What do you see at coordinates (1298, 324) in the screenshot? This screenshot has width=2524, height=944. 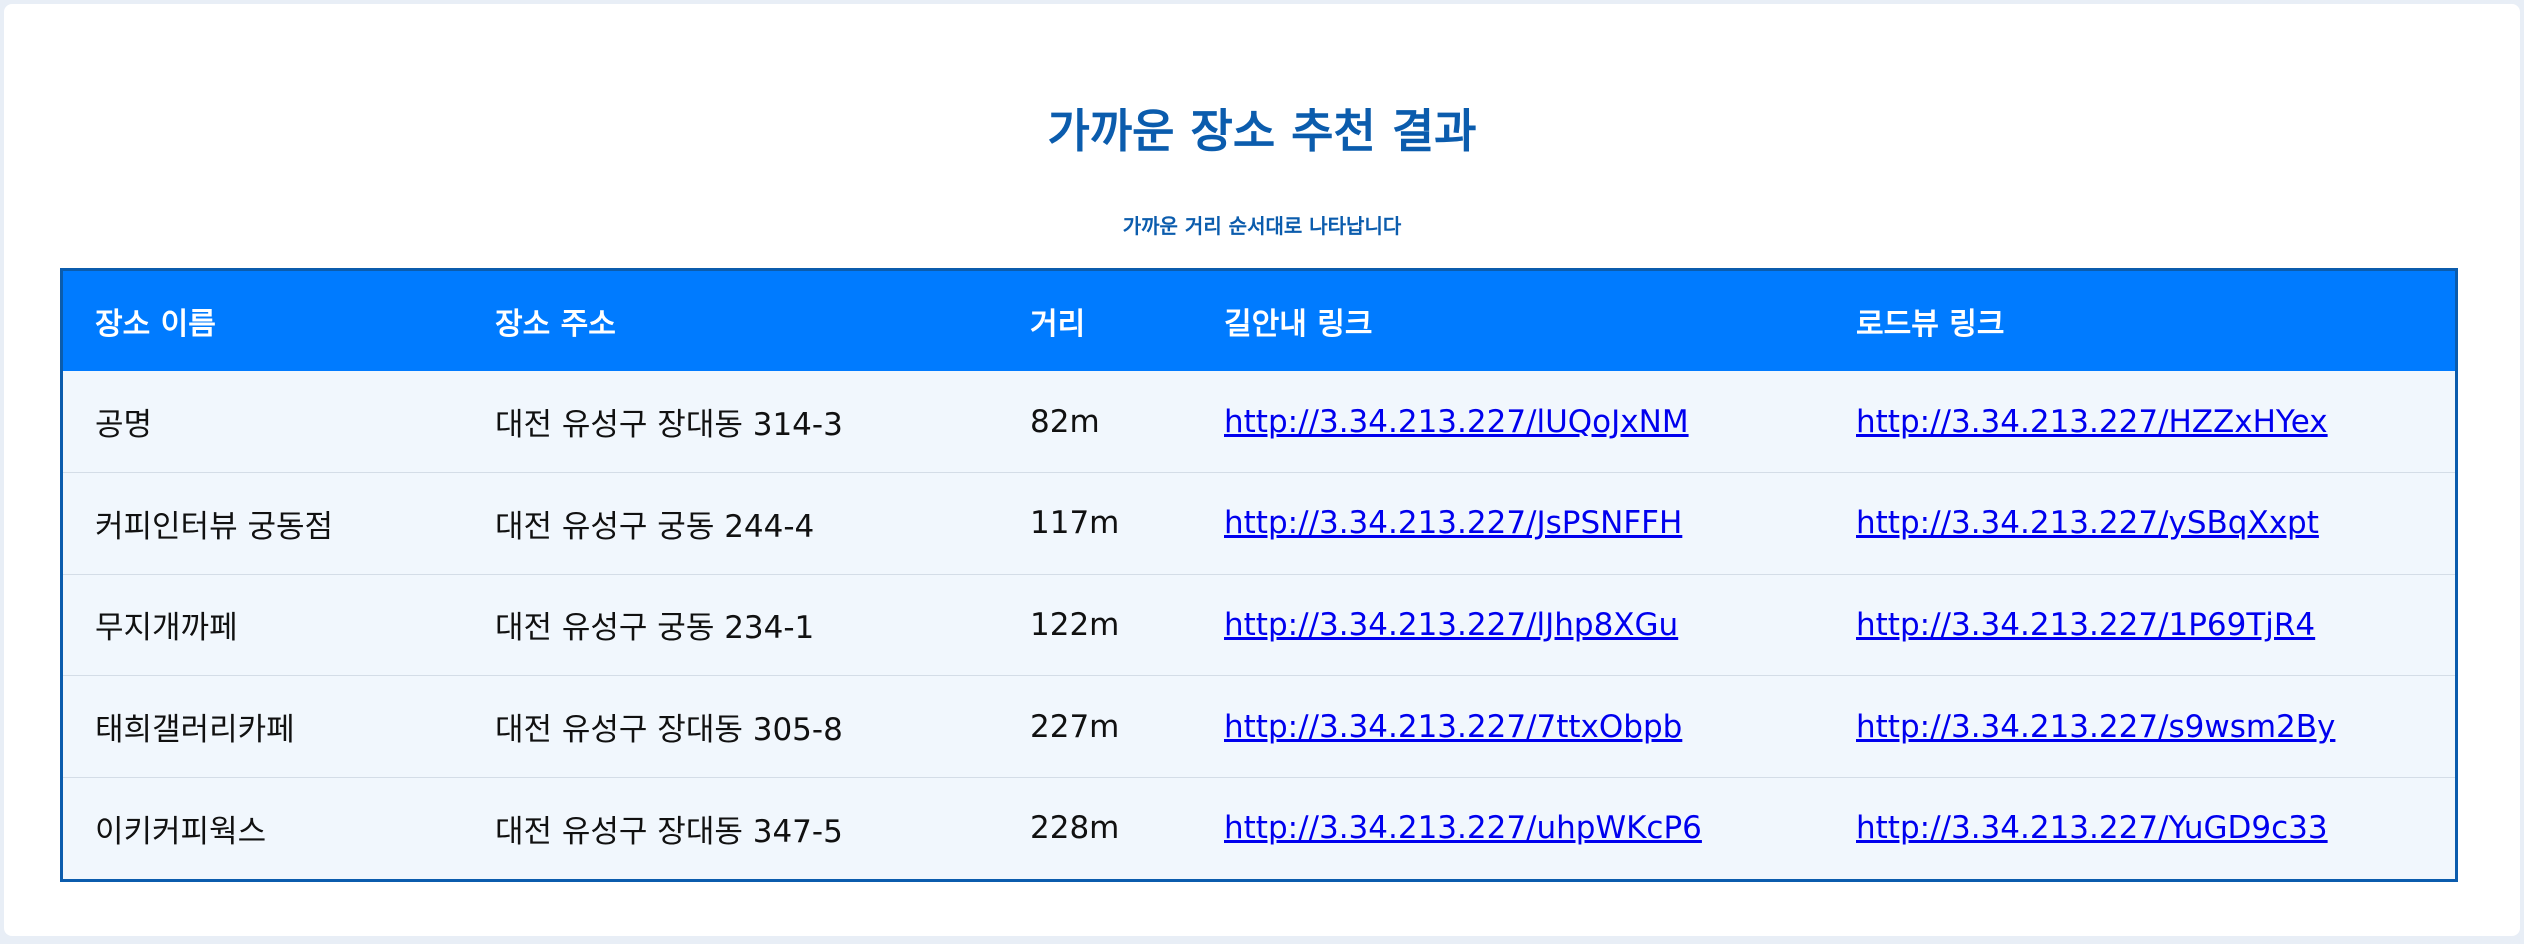 I see `header-directions-link: 길안내 링크` at bounding box center [1298, 324].